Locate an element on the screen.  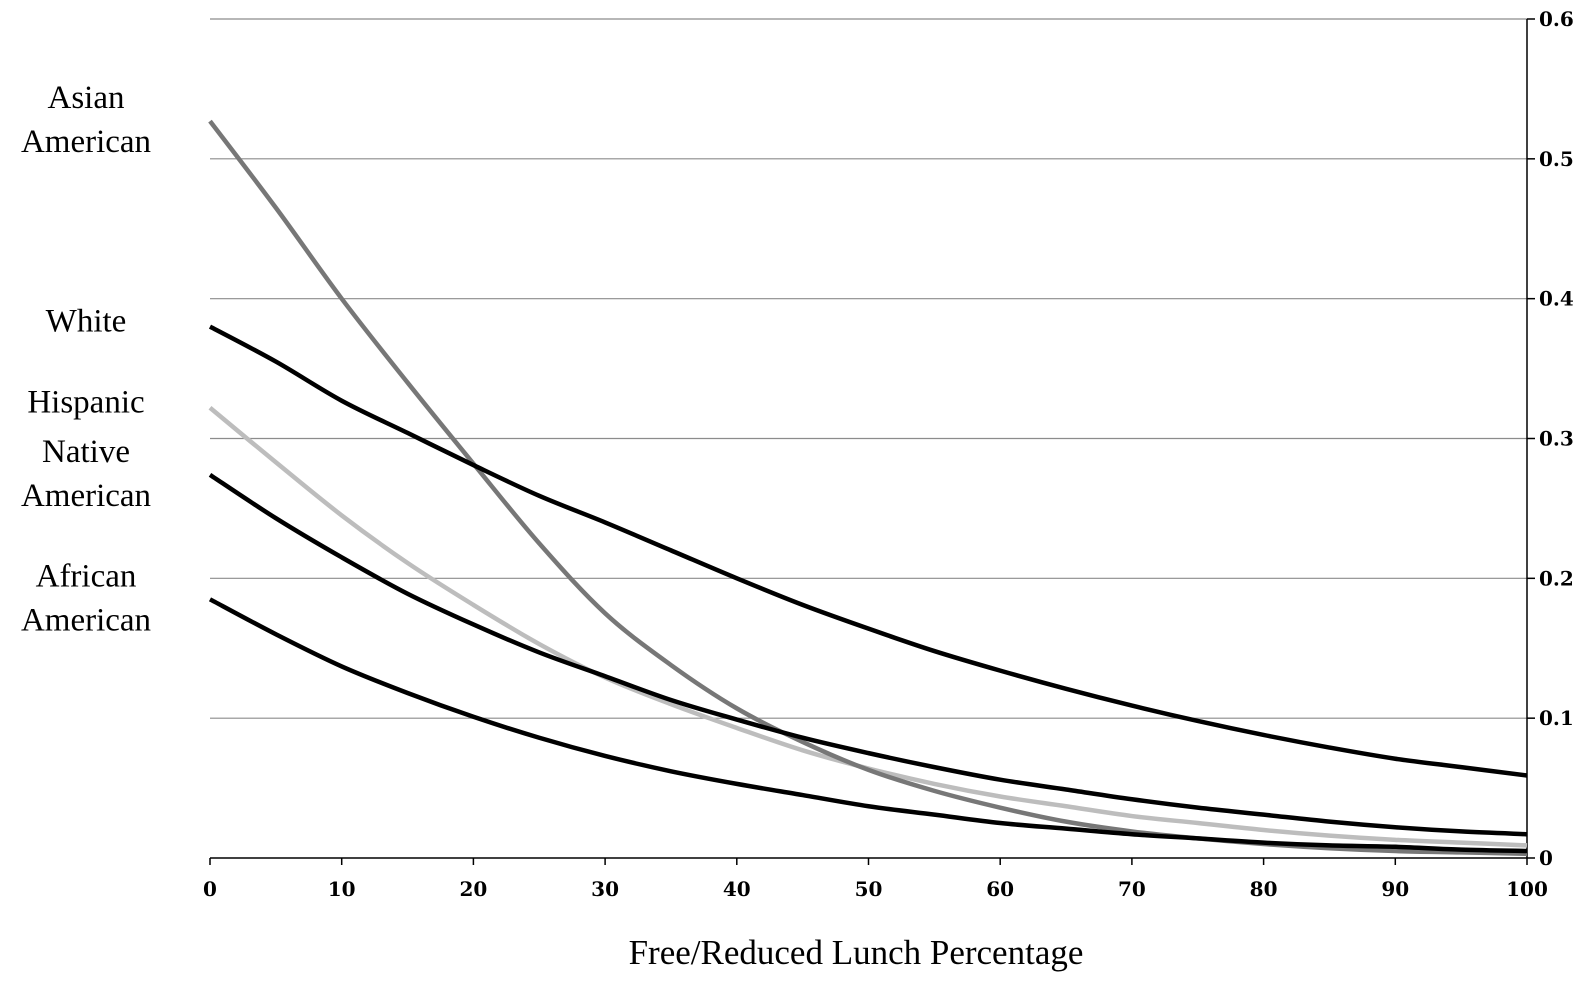
x-tick-label: 10 is located at coordinates (342, 889).